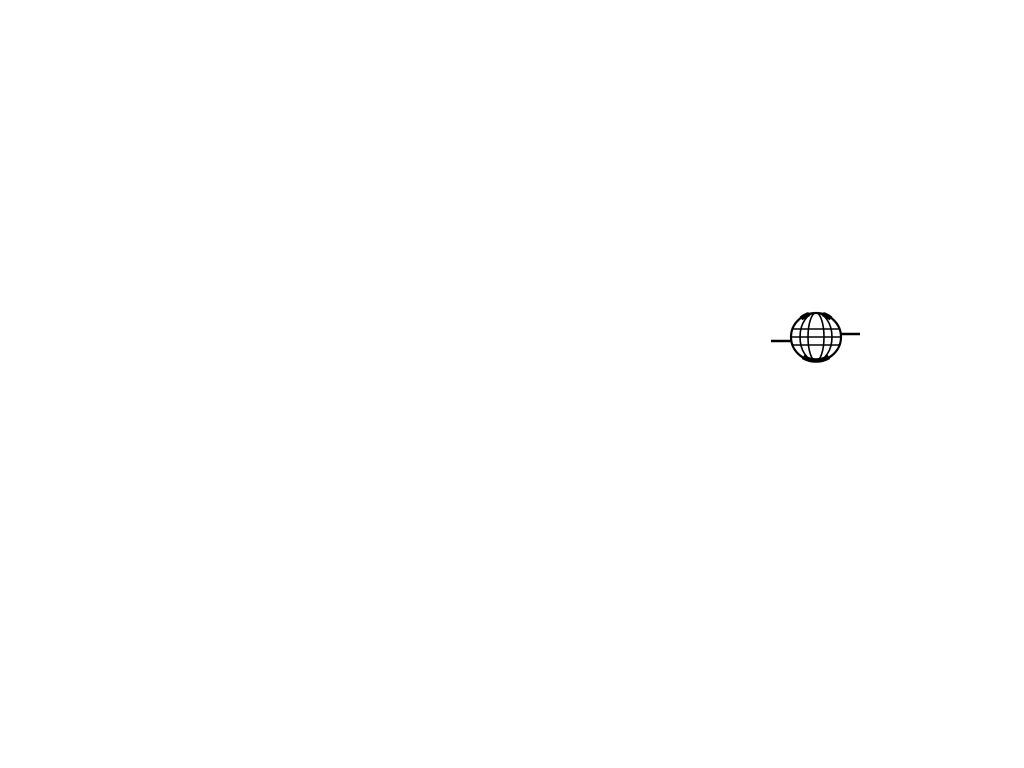  I want to click on bk-logo, so click(815, 337).